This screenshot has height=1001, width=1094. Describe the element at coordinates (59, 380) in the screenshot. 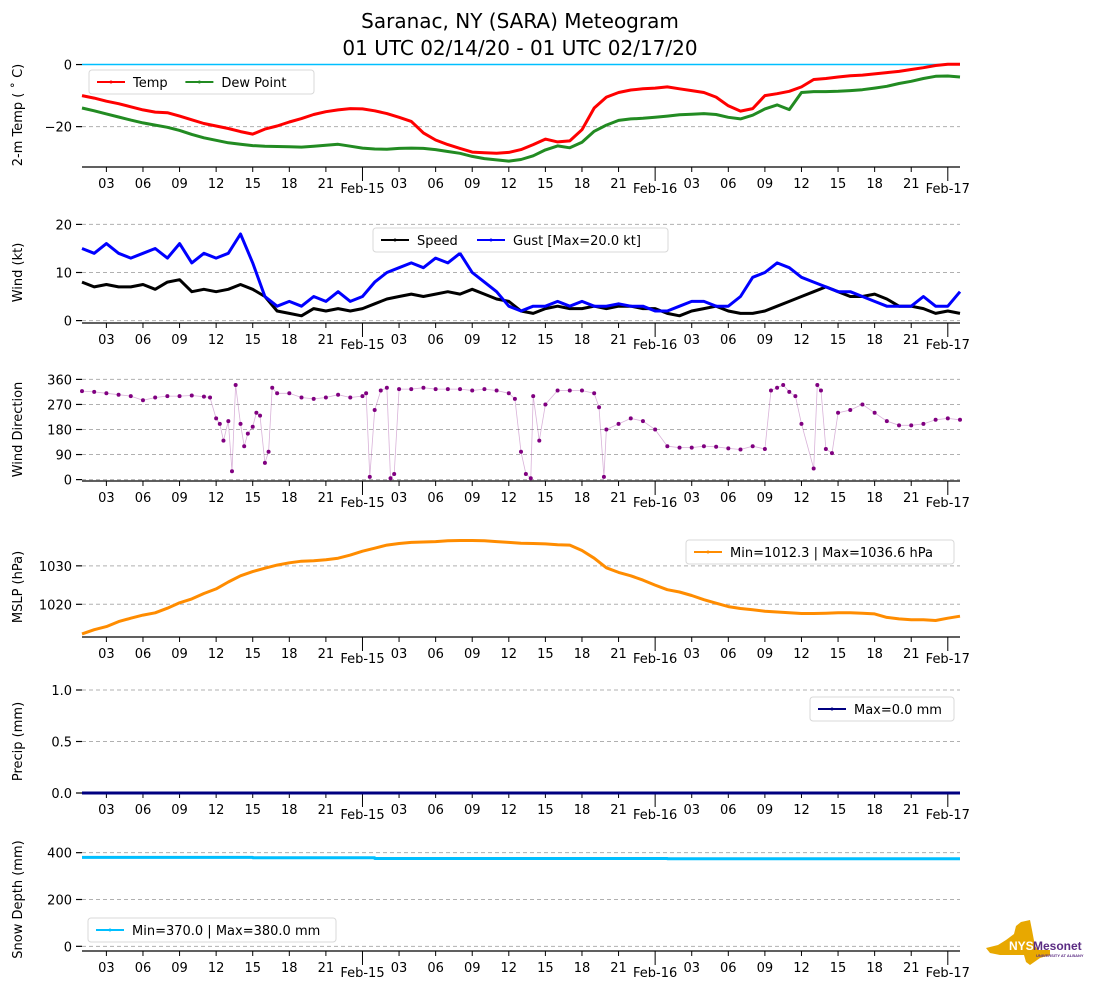

I see `y-tick-label: 360` at that location.